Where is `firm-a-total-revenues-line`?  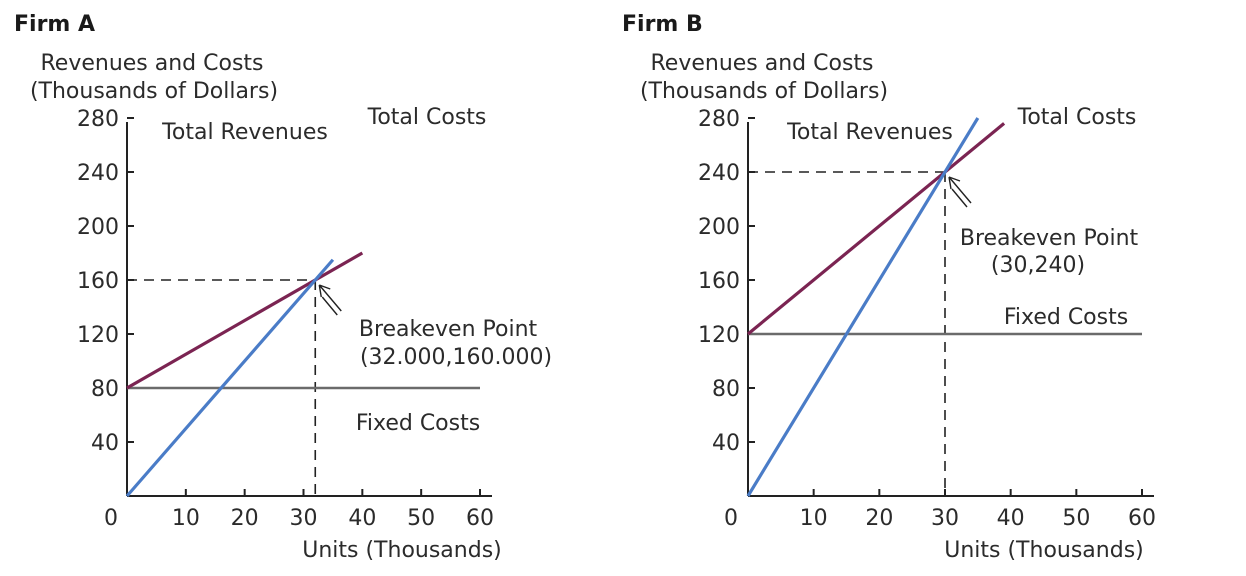
firm-a-total-revenues-line is located at coordinates (230, 378).